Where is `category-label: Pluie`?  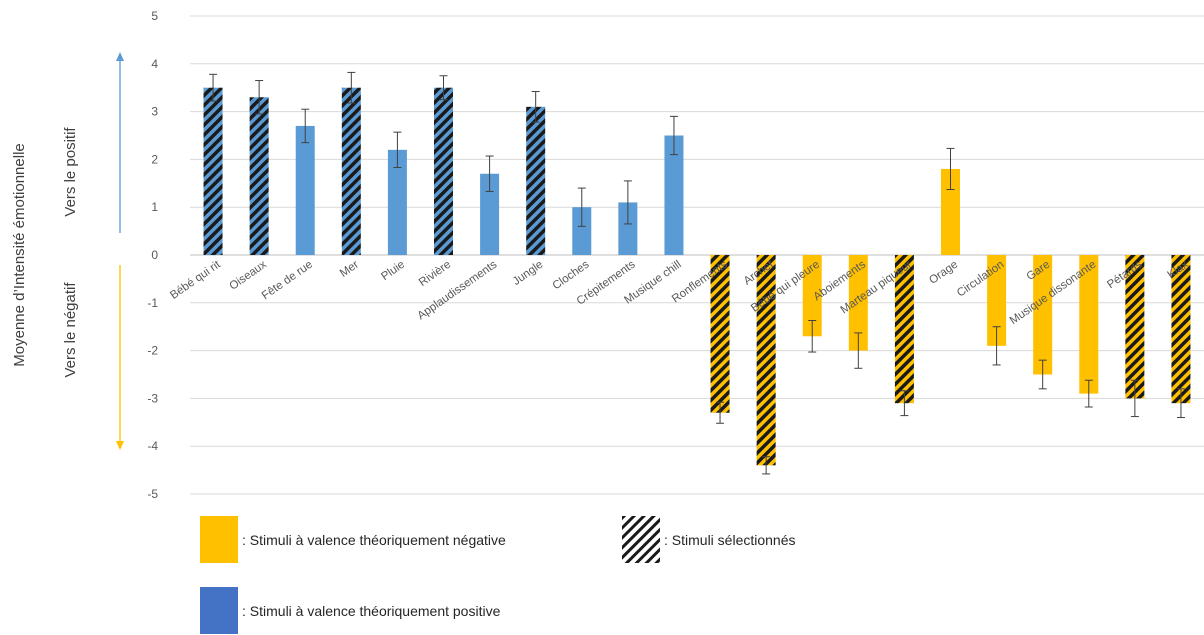 category-label: Pluie is located at coordinates (393, 271).